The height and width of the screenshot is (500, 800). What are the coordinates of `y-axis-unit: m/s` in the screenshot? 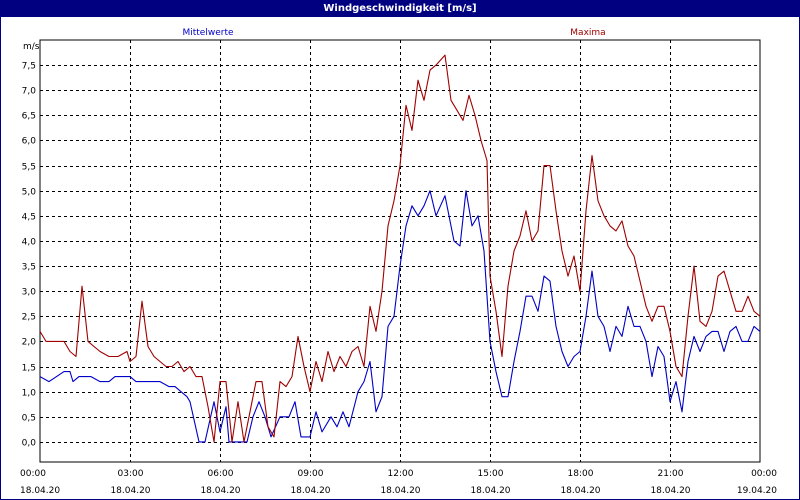 It's located at (31, 47).